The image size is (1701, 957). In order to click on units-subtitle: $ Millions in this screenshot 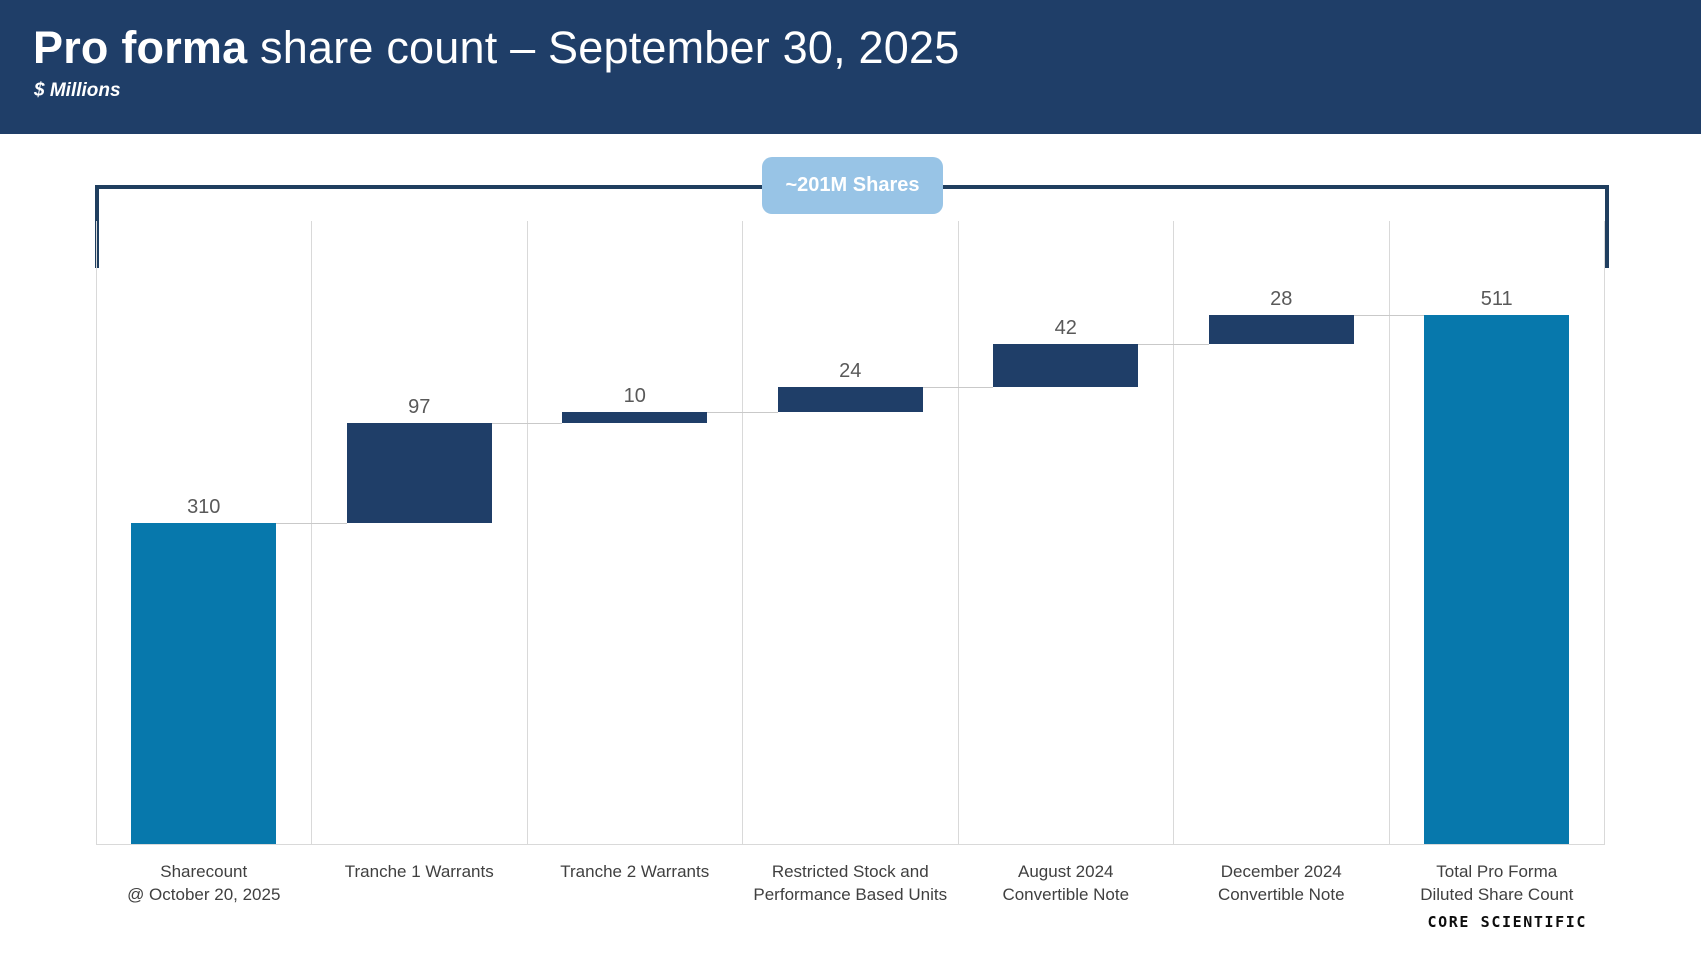, I will do `click(77, 90)`.